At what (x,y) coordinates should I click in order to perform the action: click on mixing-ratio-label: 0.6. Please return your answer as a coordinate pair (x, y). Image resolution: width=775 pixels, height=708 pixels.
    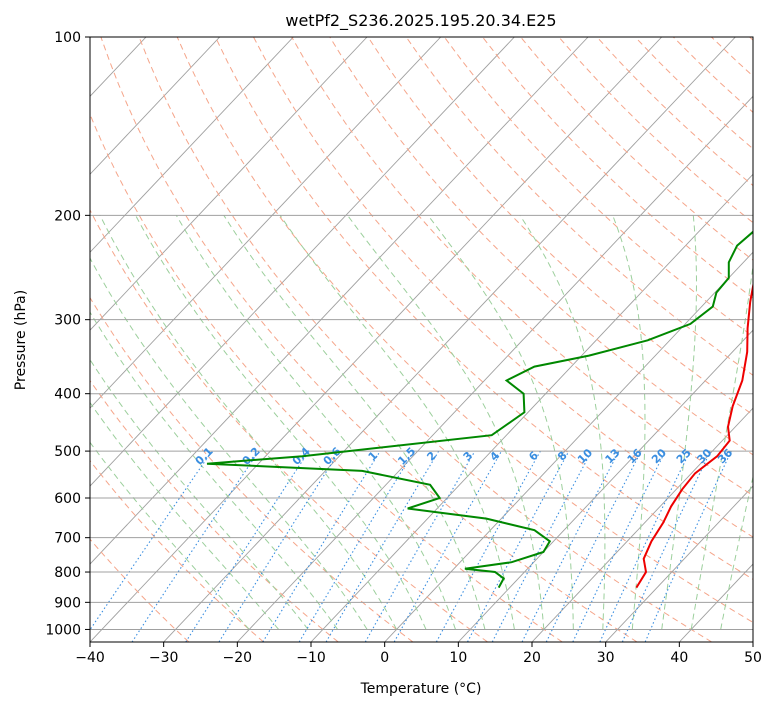
    Looking at the image, I should click on (332, 456).